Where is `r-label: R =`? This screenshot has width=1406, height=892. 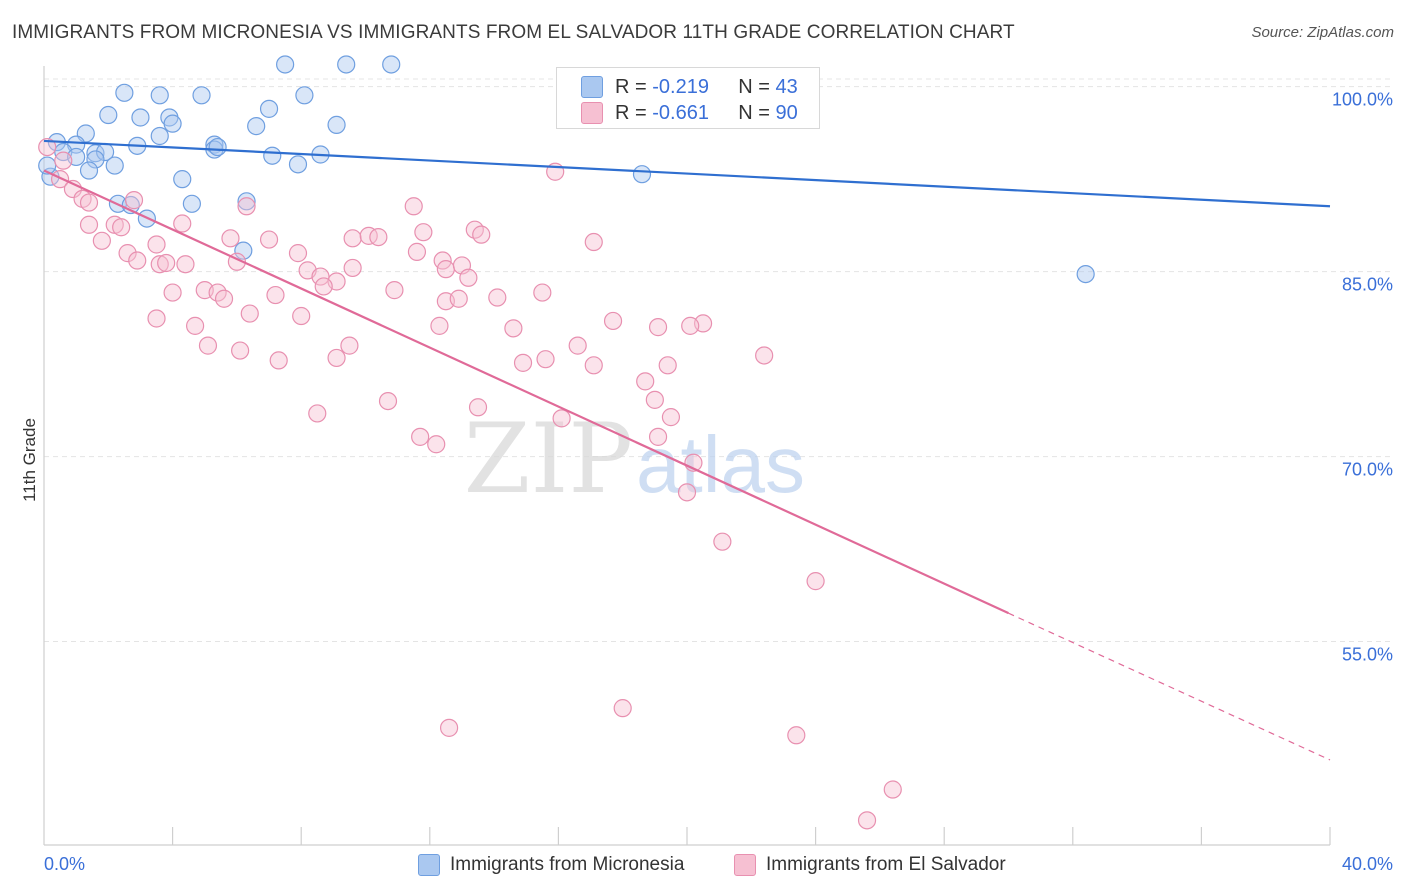 r-label: R = is located at coordinates (634, 112).